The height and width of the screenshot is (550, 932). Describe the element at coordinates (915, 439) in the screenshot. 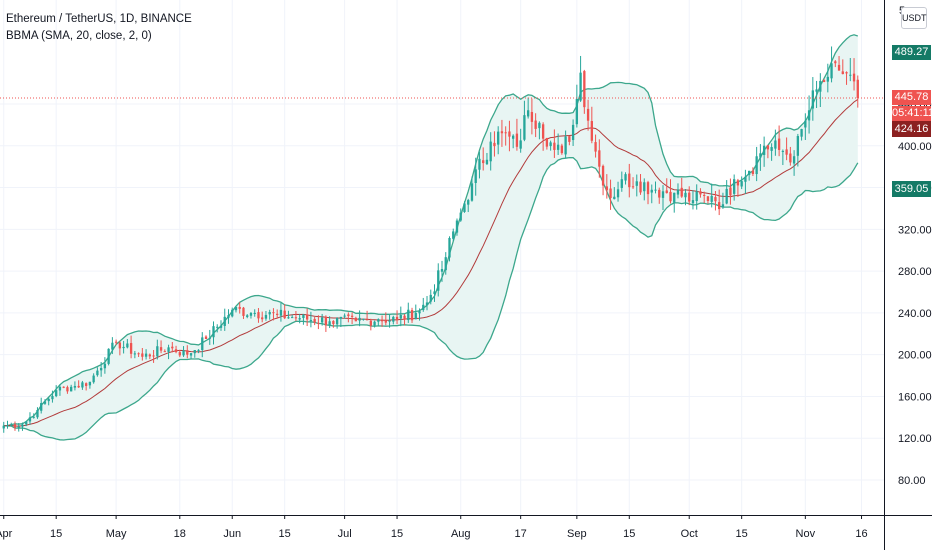

I see `y-tick-label: 120.00` at that location.